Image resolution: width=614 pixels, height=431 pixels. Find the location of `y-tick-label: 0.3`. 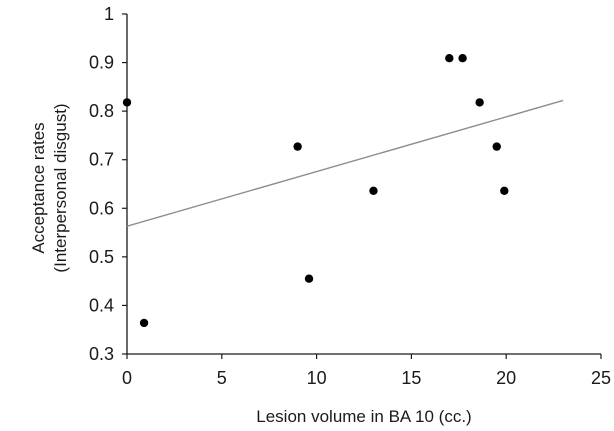

y-tick-label: 0.3 is located at coordinates (101, 354).